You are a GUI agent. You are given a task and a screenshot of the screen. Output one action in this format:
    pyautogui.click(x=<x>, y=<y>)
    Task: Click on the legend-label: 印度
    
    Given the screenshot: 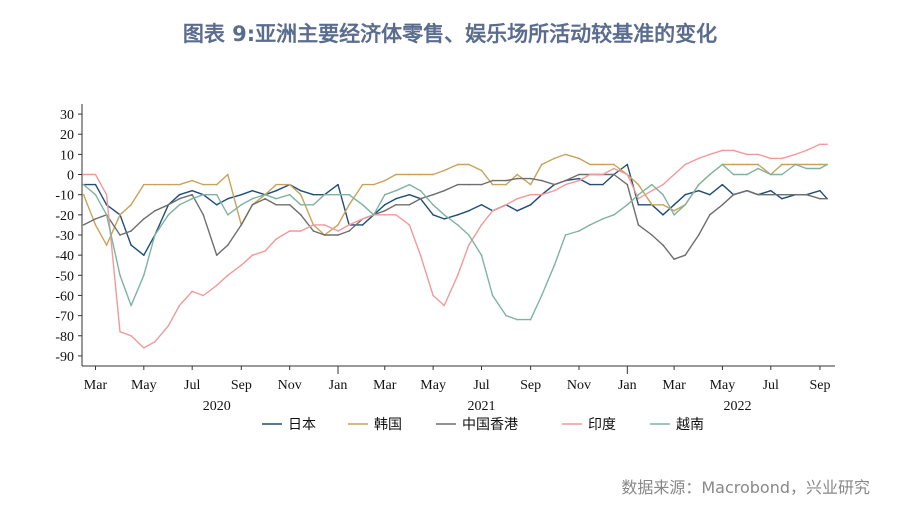 What is the action you would take?
    pyautogui.click(x=602, y=425)
    